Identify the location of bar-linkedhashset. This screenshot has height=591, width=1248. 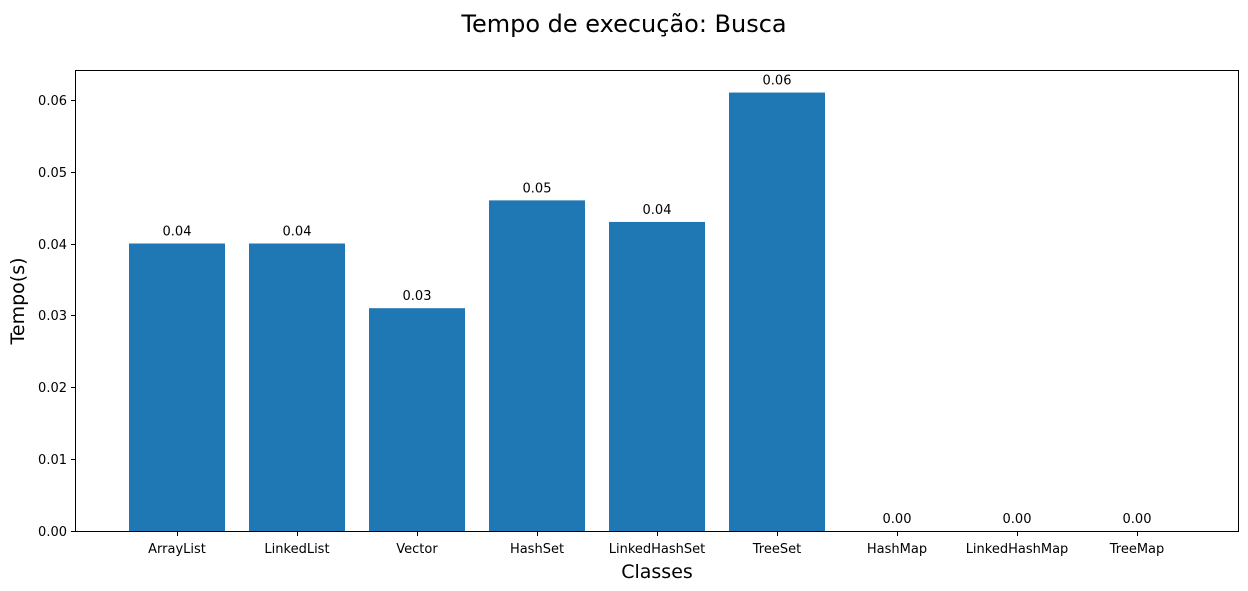
(657, 376).